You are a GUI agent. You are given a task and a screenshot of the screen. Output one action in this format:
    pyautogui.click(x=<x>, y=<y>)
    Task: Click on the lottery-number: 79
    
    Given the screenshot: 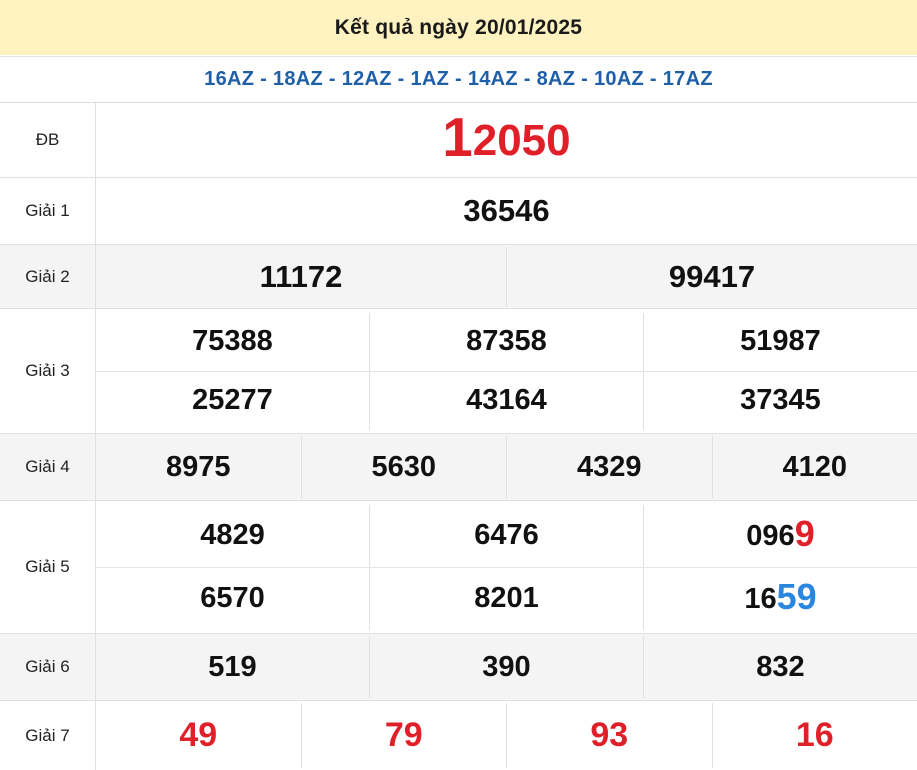 What is the action you would take?
    pyautogui.click(x=403, y=736)
    